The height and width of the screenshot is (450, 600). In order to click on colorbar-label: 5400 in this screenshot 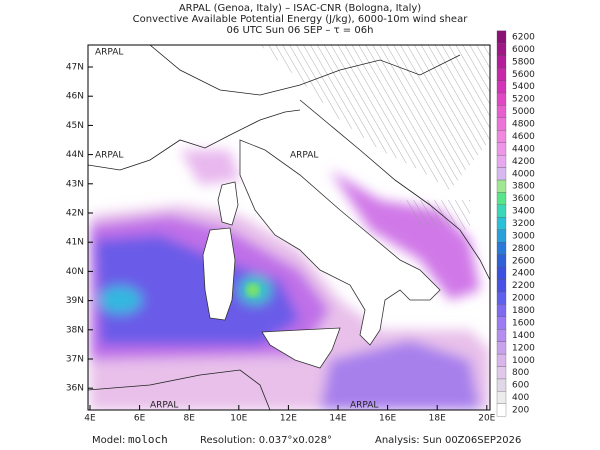, I will do `click(523, 87)`.